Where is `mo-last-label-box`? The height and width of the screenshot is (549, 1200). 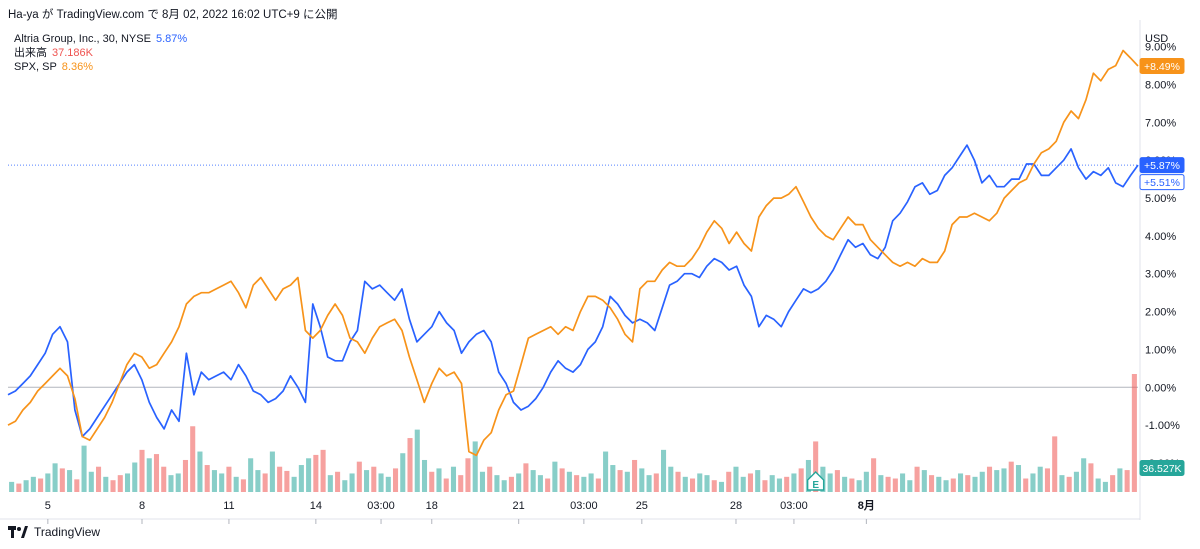
mo-last-label-box is located at coordinates (1162, 165).